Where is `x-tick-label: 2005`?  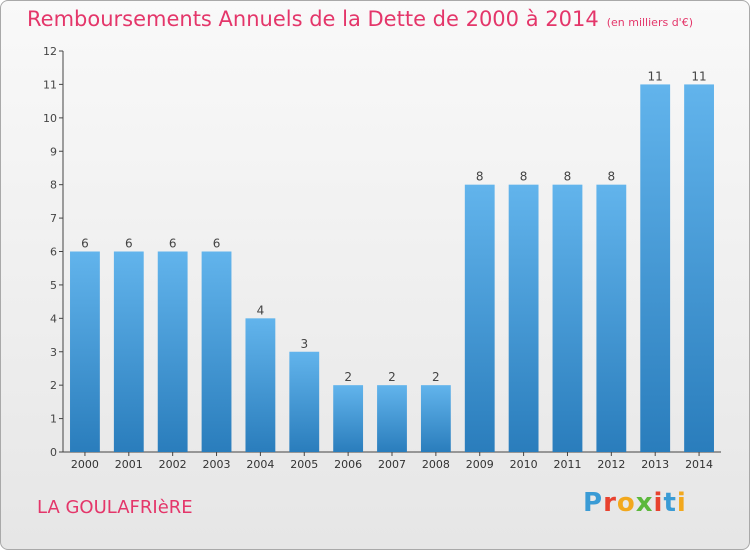
x-tick-label: 2005 is located at coordinates (304, 464).